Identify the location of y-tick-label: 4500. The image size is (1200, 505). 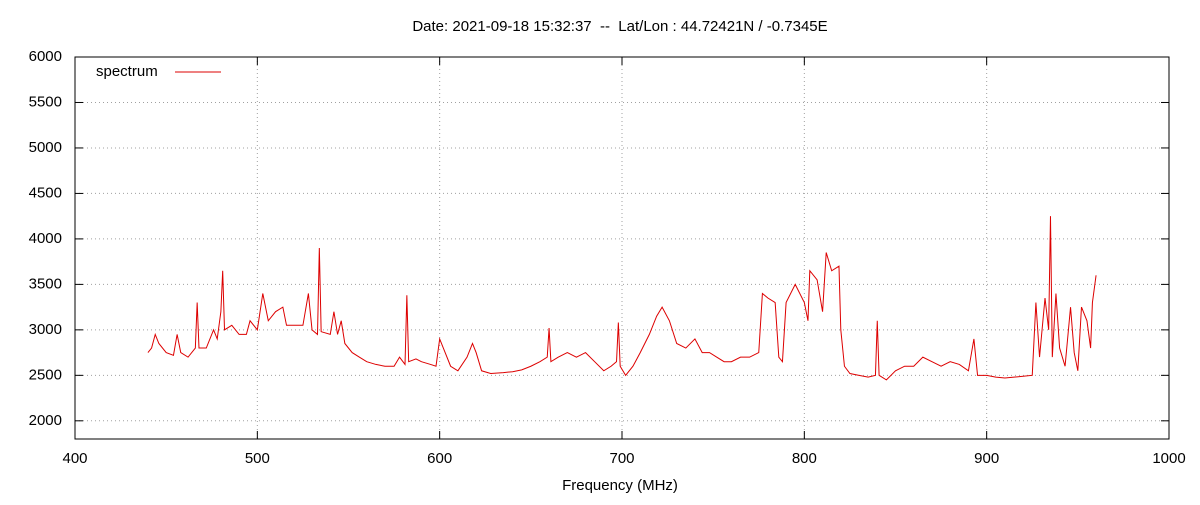
(45, 192).